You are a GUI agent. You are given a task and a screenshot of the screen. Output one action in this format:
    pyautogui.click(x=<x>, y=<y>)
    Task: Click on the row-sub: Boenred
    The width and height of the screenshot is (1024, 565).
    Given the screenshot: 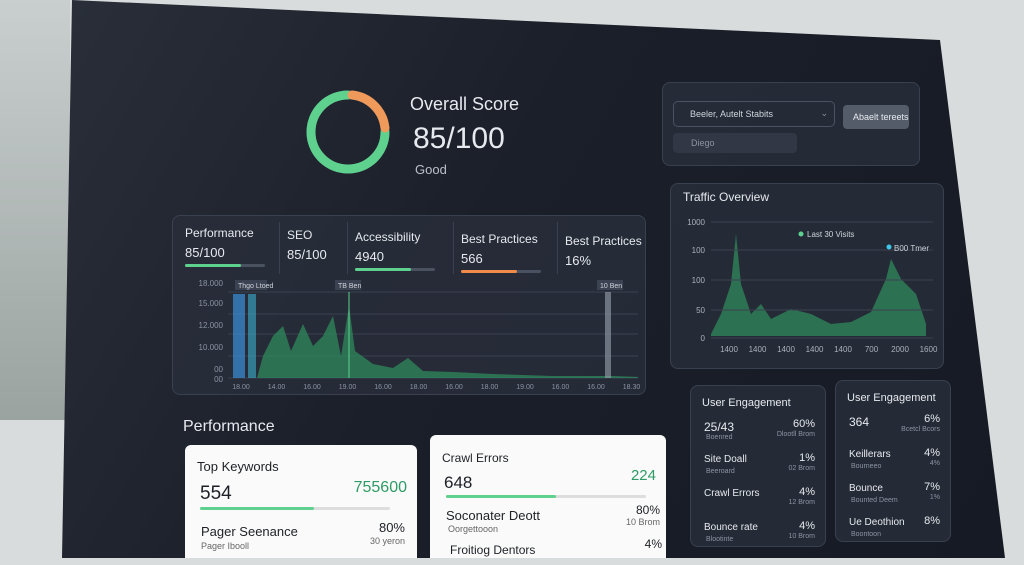 What is the action you would take?
    pyautogui.click(x=719, y=437)
    